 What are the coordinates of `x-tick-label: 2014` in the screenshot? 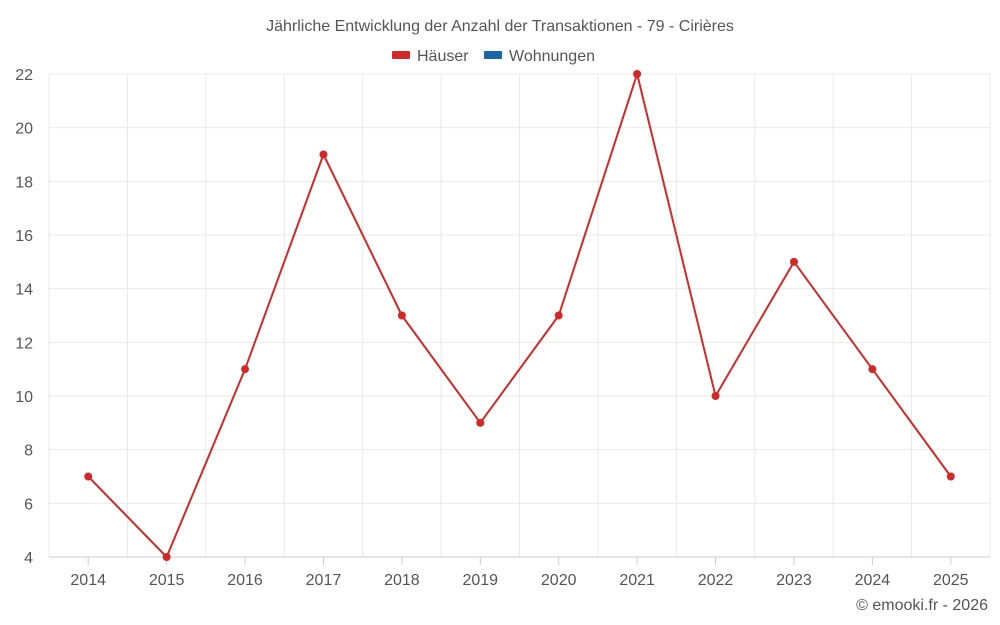 It's located at (88, 580).